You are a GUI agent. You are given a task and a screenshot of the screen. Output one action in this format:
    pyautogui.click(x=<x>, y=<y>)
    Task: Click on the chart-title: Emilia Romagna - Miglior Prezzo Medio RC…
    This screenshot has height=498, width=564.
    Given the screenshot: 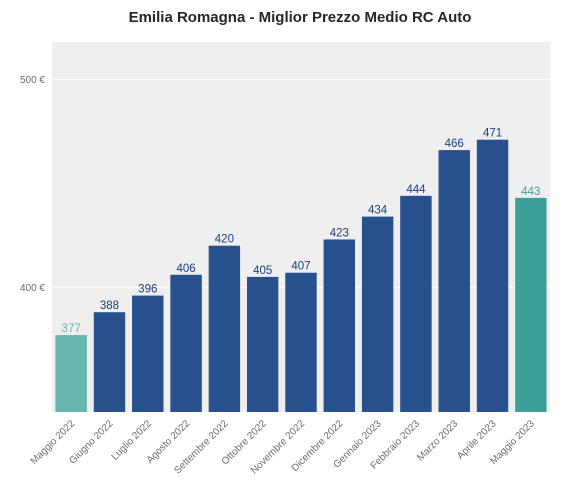 What is the action you would take?
    pyautogui.click(x=300, y=17)
    